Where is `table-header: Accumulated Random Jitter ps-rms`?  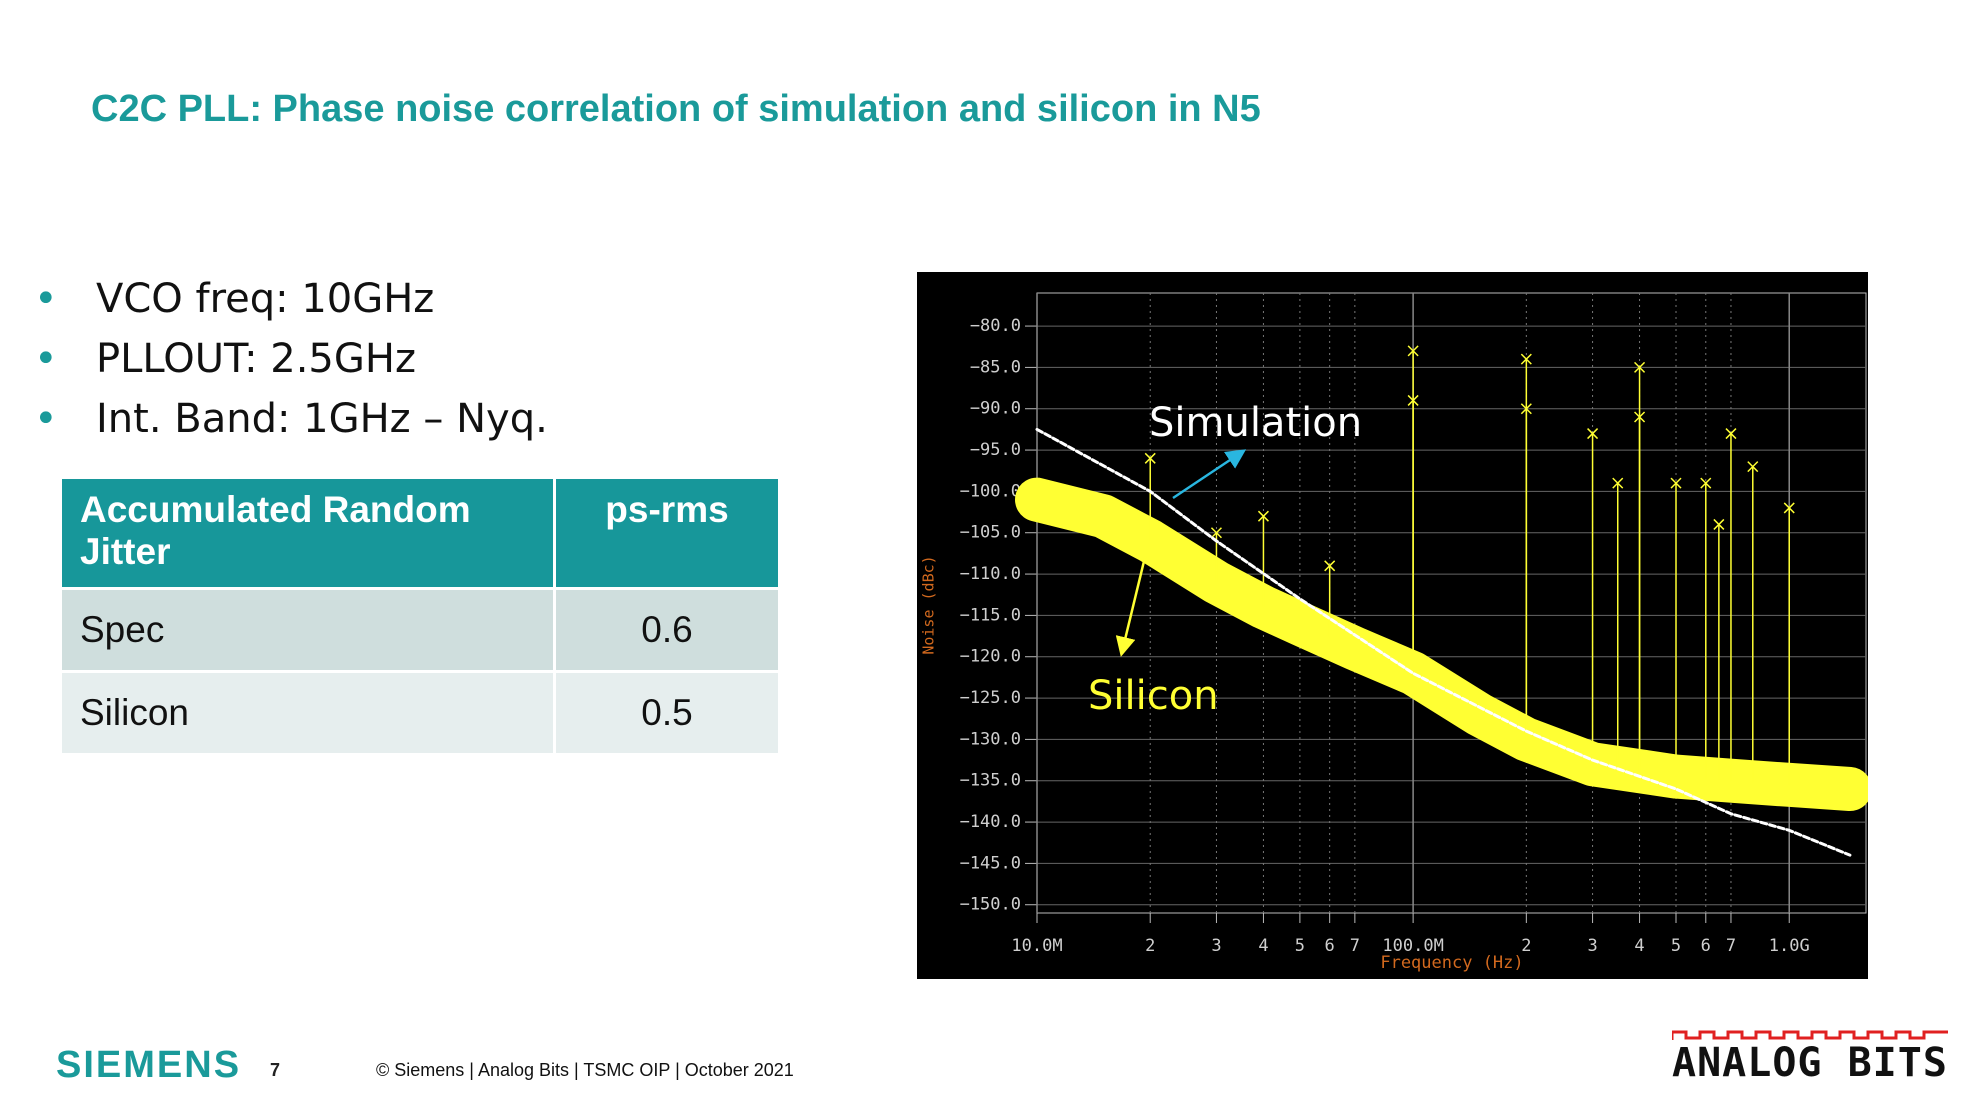
table-header: Accumulated Random Jitter ps-rms is located at coordinates (420, 533).